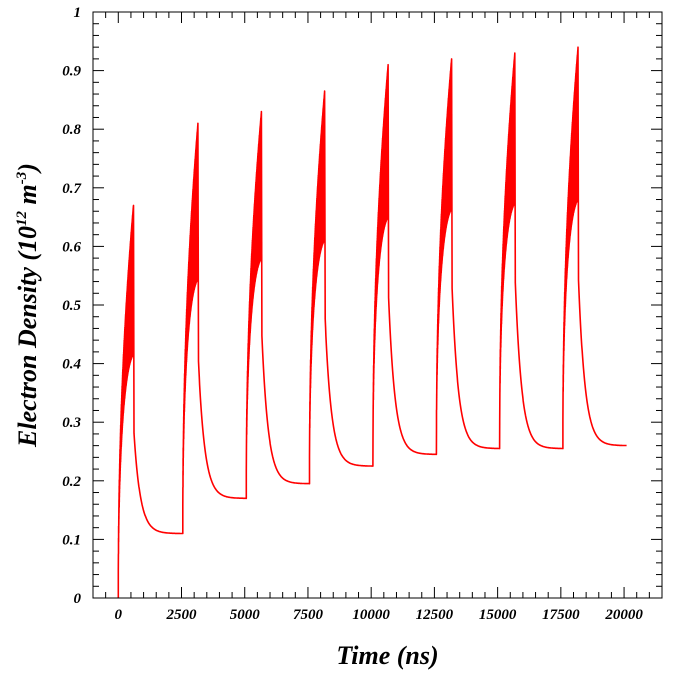  What do you see at coordinates (387, 655) in the screenshot?
I see `x-axis-label: Time (ns)` at bounding box center [387, 655].